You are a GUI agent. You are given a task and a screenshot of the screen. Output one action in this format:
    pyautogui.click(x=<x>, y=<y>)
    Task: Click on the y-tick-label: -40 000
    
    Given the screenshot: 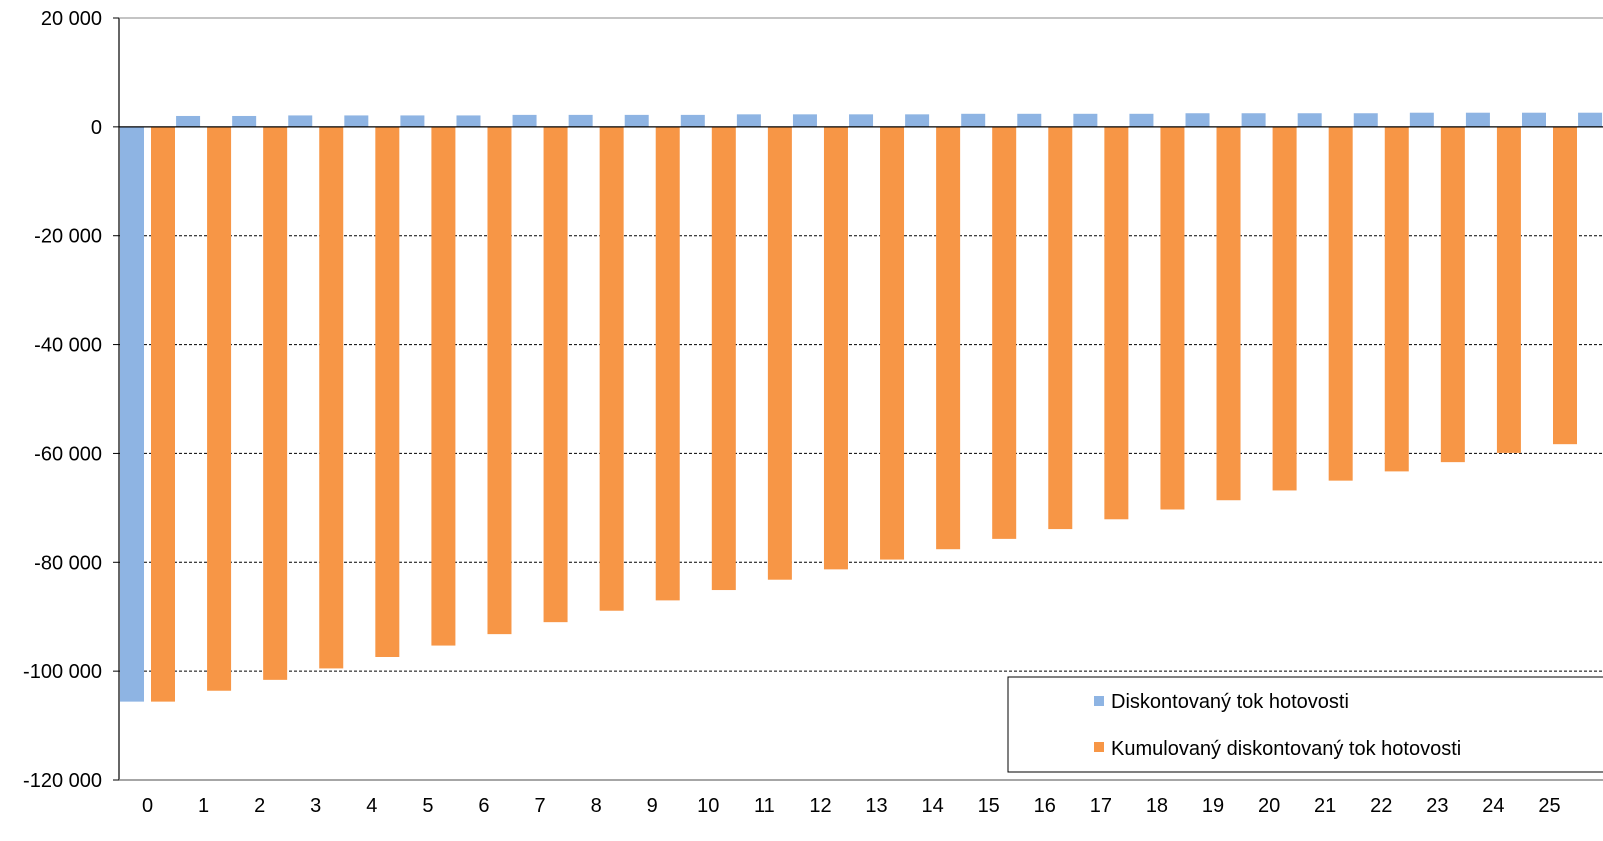 What is the action you would take?
    pyautogui.click(x=68, y=346)
    